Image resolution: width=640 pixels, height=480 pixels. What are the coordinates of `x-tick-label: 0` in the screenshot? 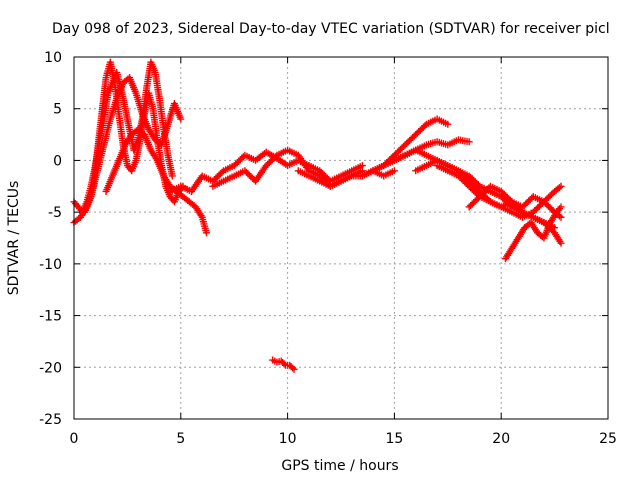 It's located at (74, 439).